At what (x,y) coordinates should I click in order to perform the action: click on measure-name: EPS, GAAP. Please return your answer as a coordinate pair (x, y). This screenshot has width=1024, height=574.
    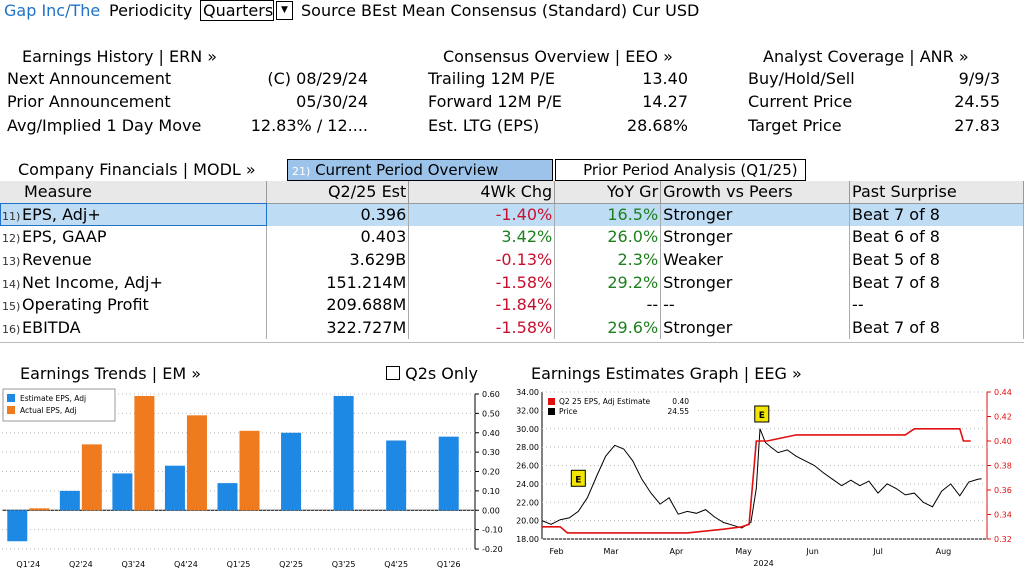
    Looking at the image, I should click on (64, 237).